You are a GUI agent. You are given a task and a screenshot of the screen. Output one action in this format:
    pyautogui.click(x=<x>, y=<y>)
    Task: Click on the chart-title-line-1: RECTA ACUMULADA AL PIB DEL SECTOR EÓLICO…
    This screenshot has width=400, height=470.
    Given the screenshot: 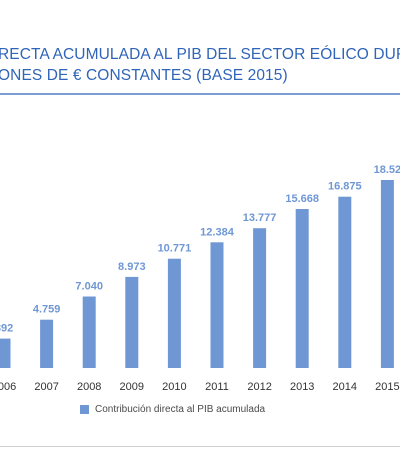 What is the action you would take?
    pyautogui.click(x=200, y=54)
    